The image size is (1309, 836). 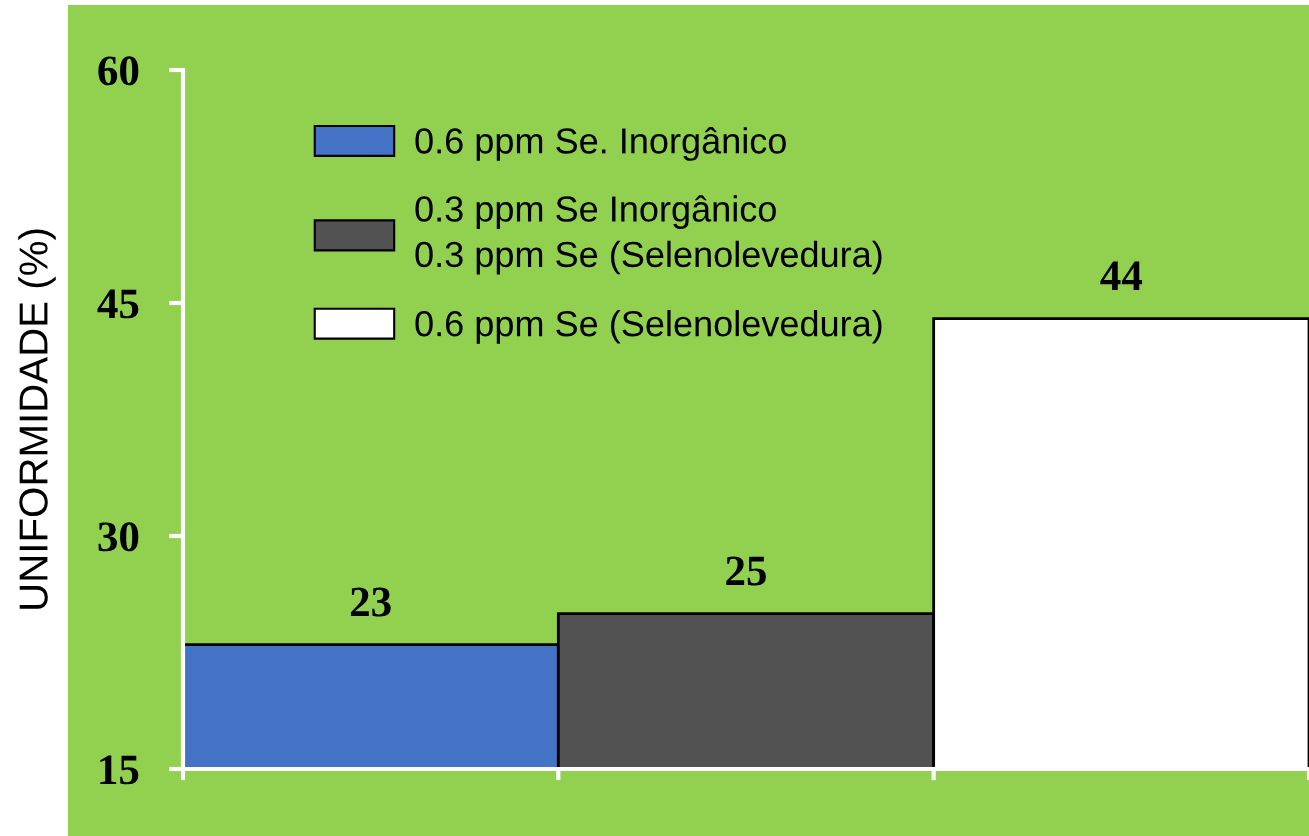 I want to click on y-tick-label: 60, so click(x=118, y=71).